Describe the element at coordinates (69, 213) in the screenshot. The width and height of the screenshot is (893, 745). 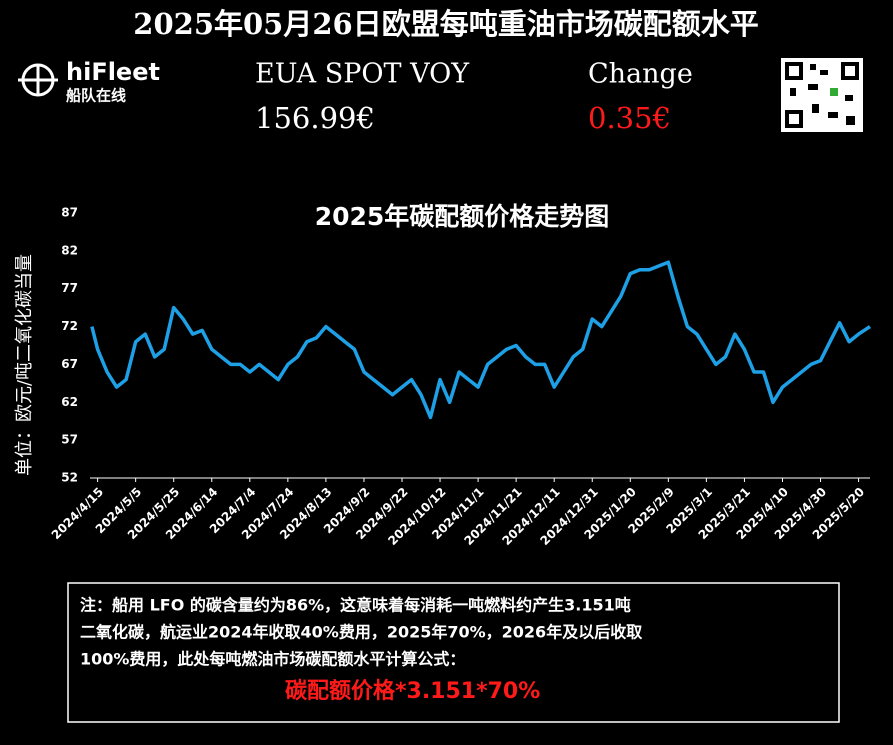
I see `y-tick-label: 87` at that location.